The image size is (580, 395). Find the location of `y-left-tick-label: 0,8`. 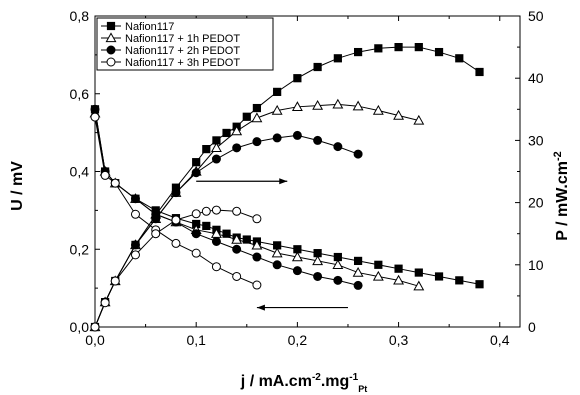

y-left-tick-label: 0,8 is located at coordinates (80, 16).